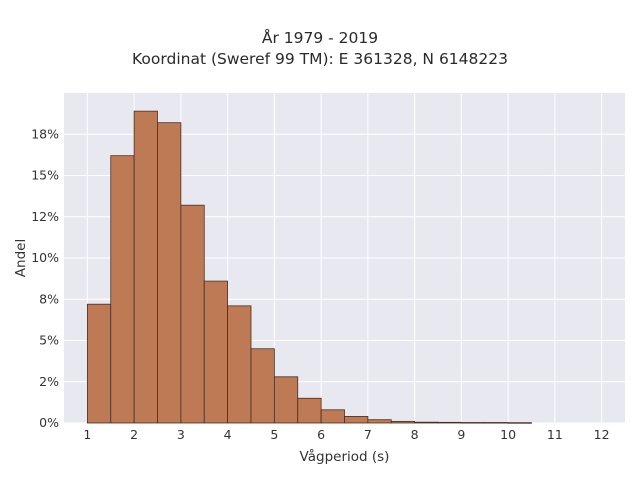 The image size is (640, 480). What do you see at coordinates (87, 434) in the screenshot?
I see `x-tick-label: 1` at bounding box center [87, 434].